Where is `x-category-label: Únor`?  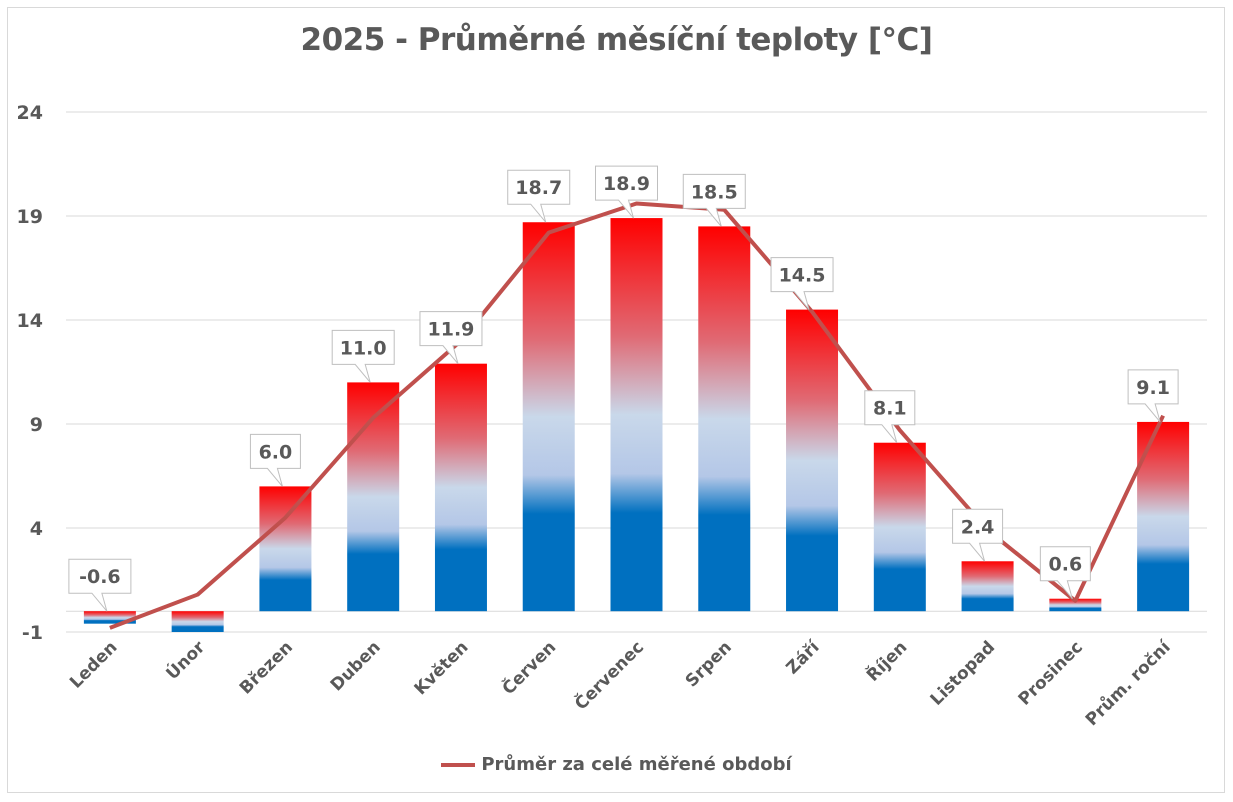
x-category-label: Únor is located at coordinates (185, 660).